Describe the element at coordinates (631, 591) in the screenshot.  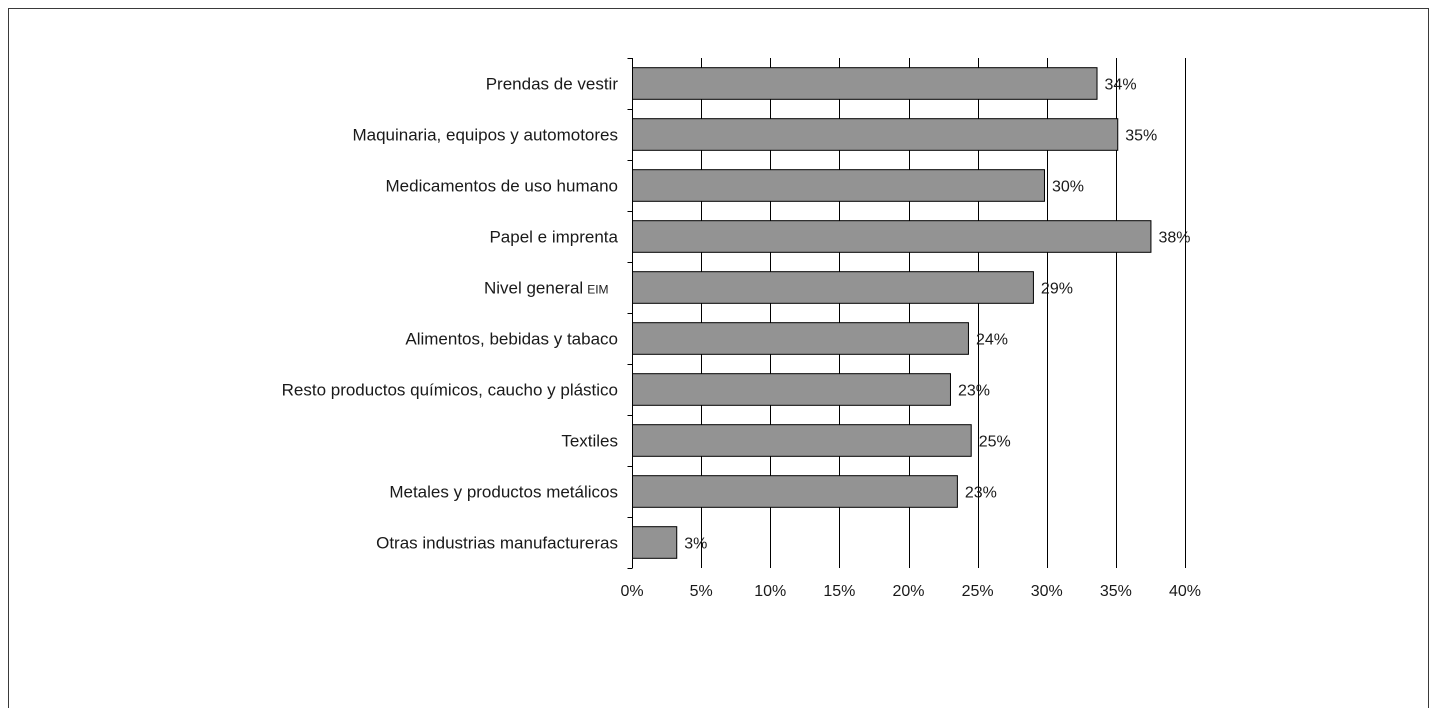
I see `x-tick-label: 0%` at that location.